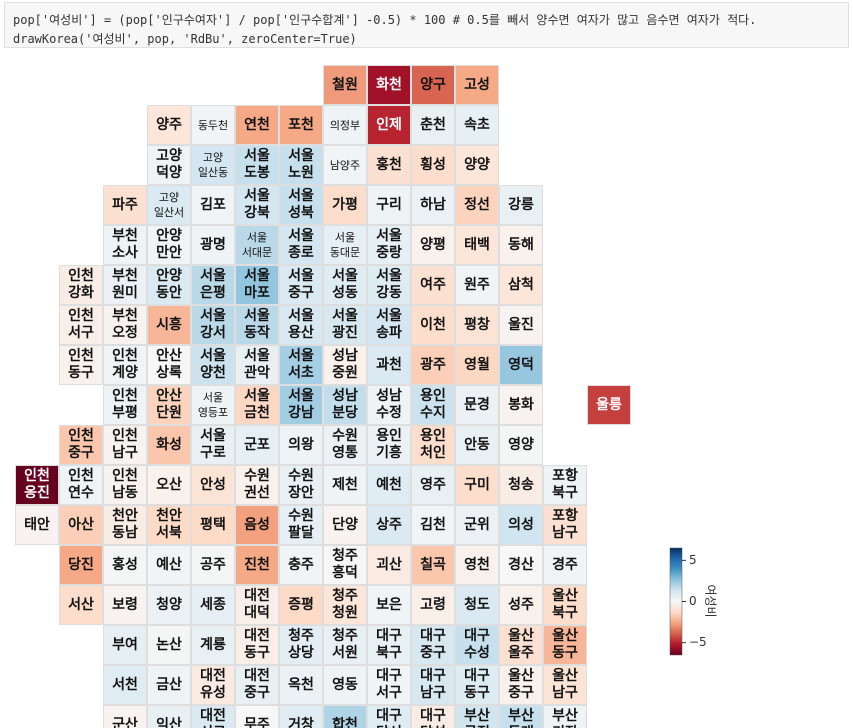  What do you see at coordinates (477, 285) in the screenshot?
I see `tile: 원주` at bounding box center [477, 285].